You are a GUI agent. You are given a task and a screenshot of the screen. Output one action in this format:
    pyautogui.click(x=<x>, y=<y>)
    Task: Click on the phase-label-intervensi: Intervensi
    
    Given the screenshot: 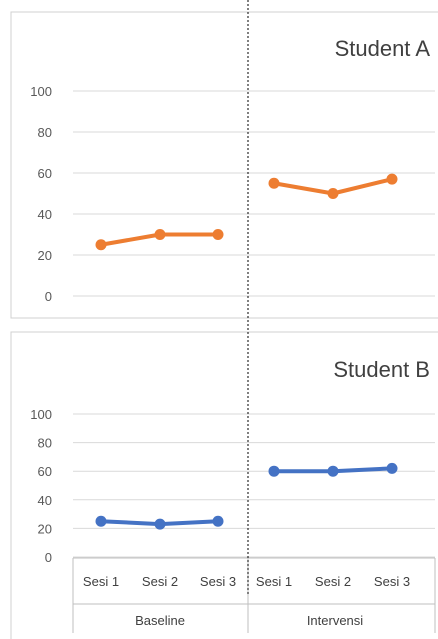 What is the action you would take?
    pyautogui.click(x=335, y=620)
    